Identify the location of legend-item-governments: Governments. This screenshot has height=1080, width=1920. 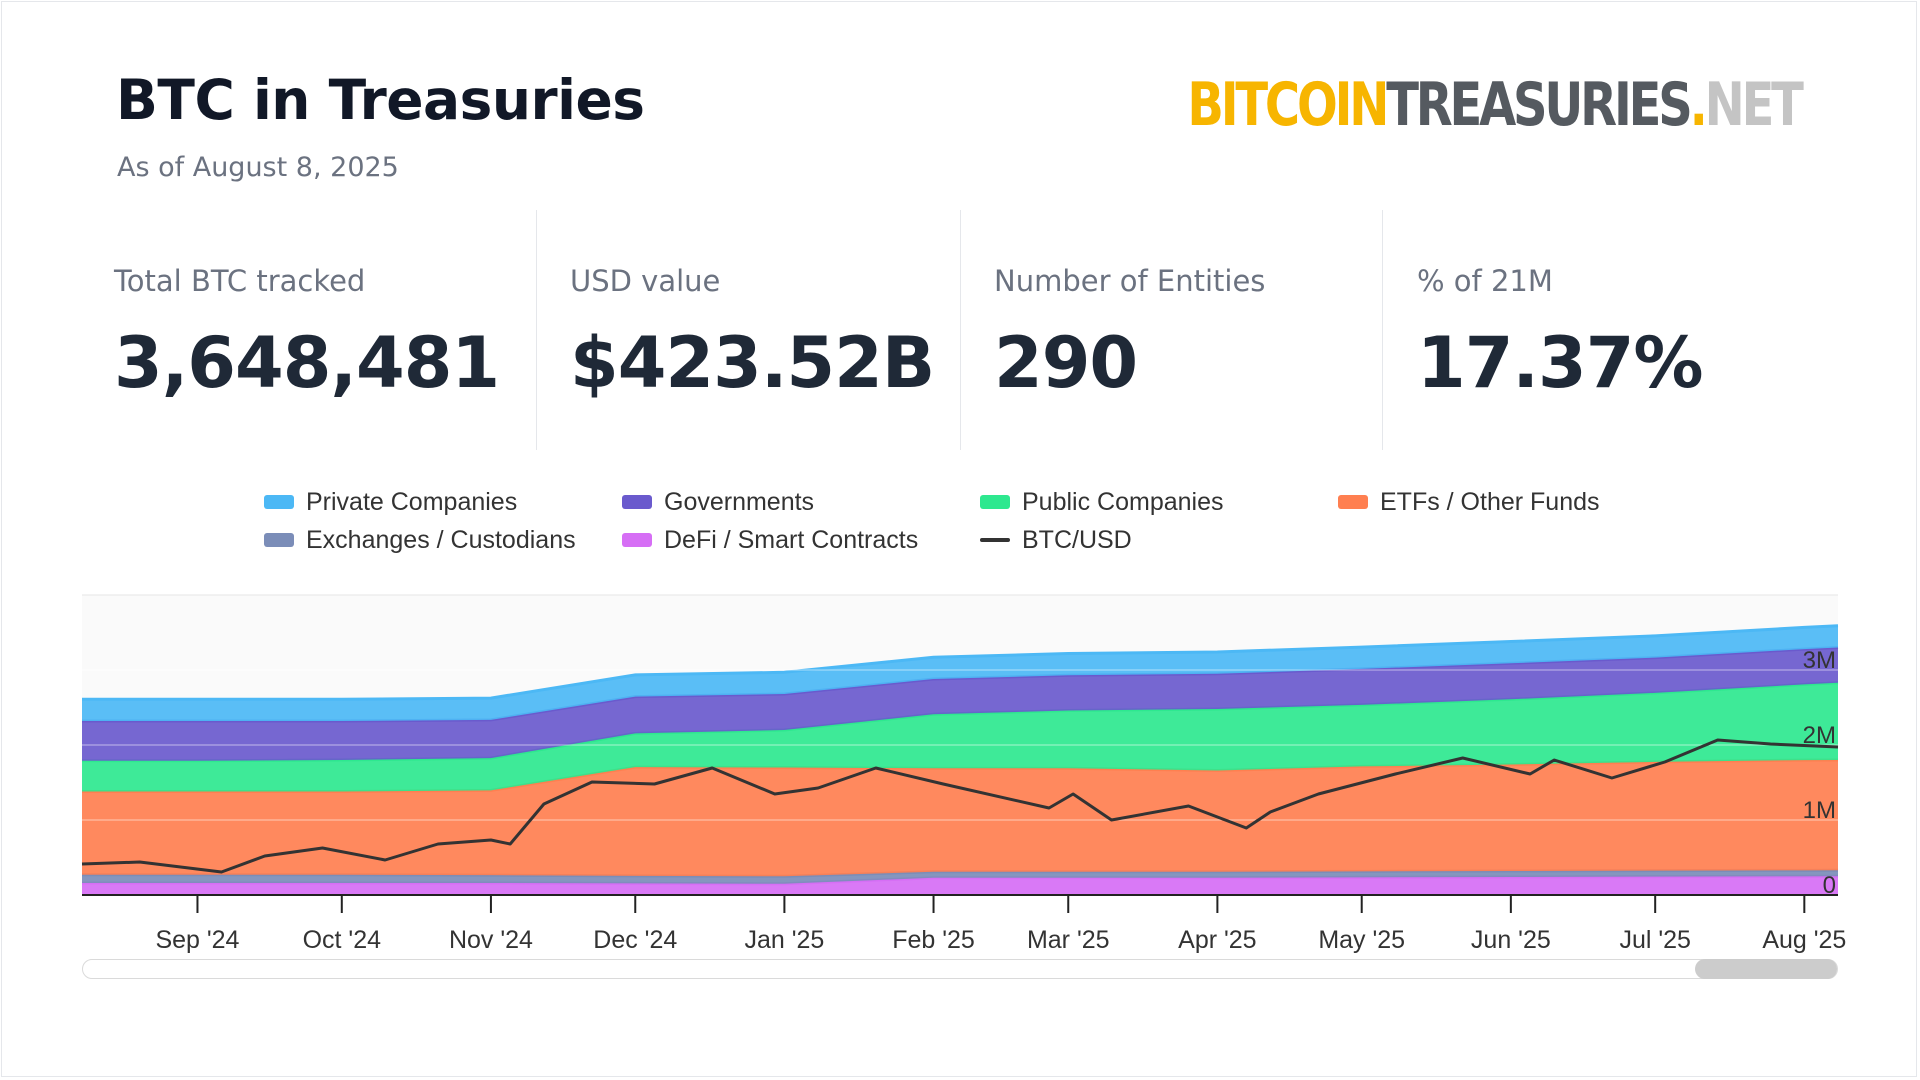
(718, 502).